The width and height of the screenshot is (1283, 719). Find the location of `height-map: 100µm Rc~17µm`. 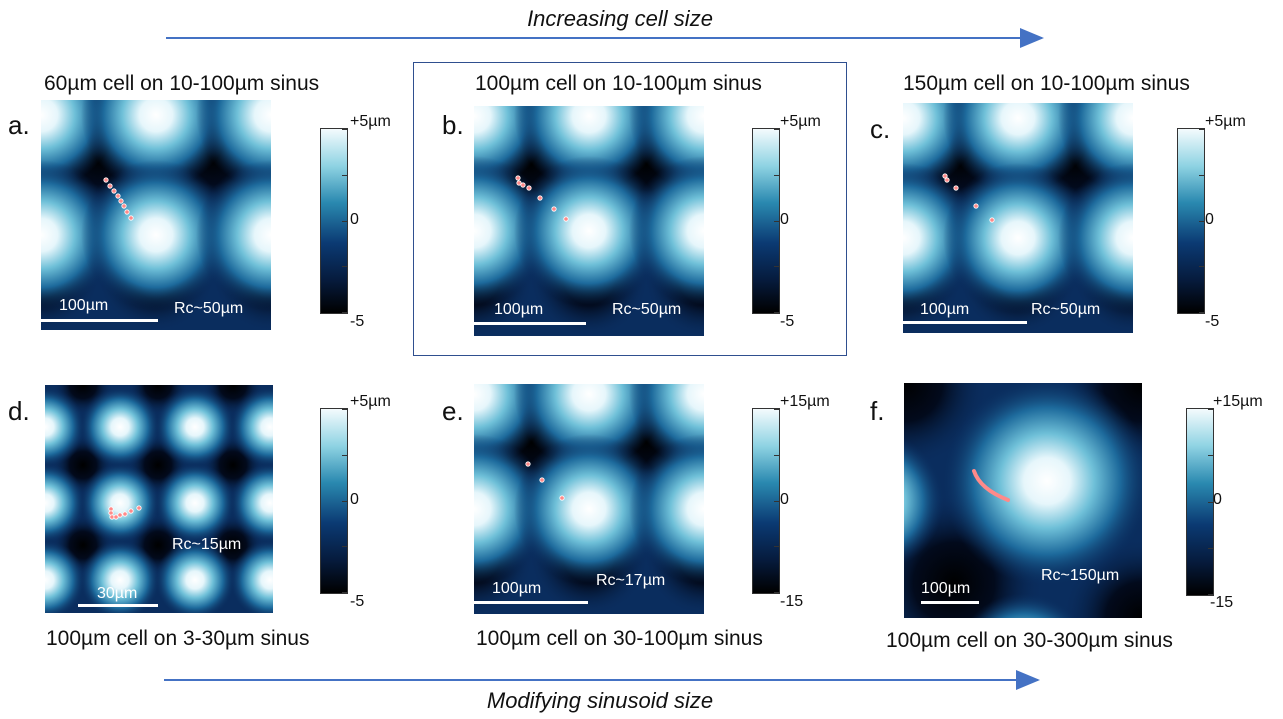

height-map: 100µm Rc~17µm is located at coordinates (589, 499).